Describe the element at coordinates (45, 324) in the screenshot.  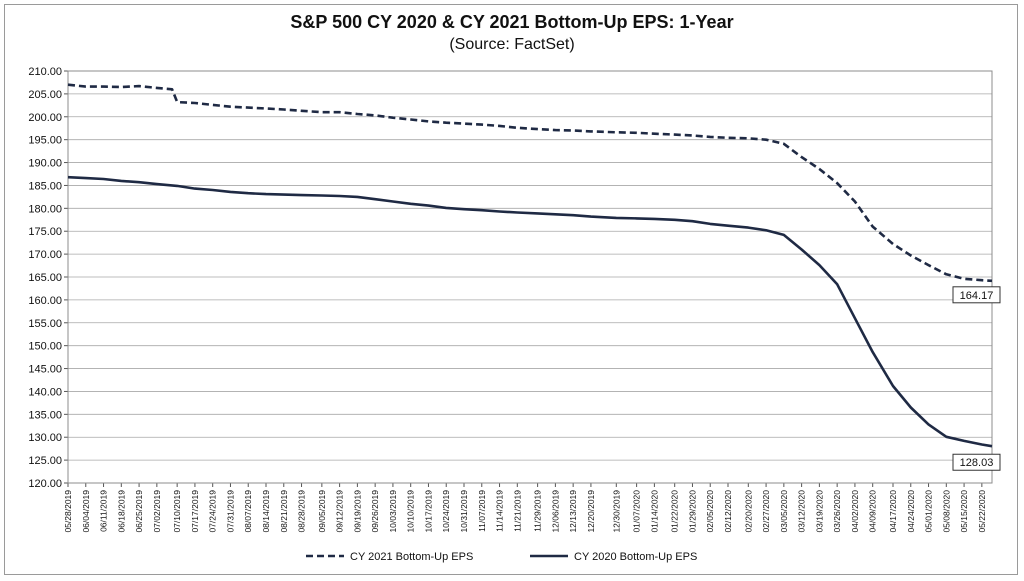
I see `y-tick-label: 155.00` at that location.